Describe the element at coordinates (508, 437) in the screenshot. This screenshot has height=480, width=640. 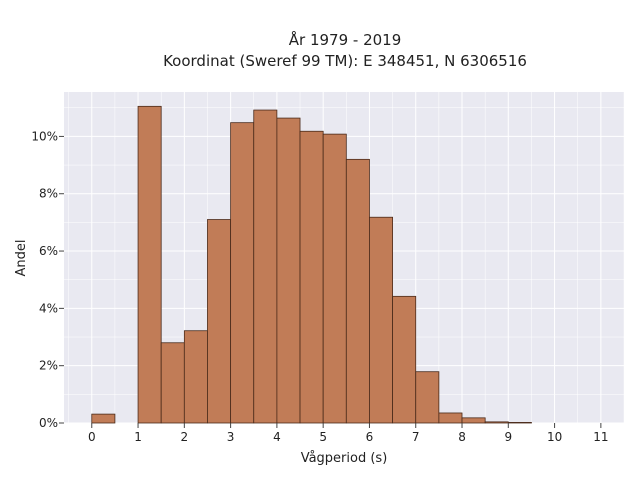
I see `x-tick-label: 9` at that location.